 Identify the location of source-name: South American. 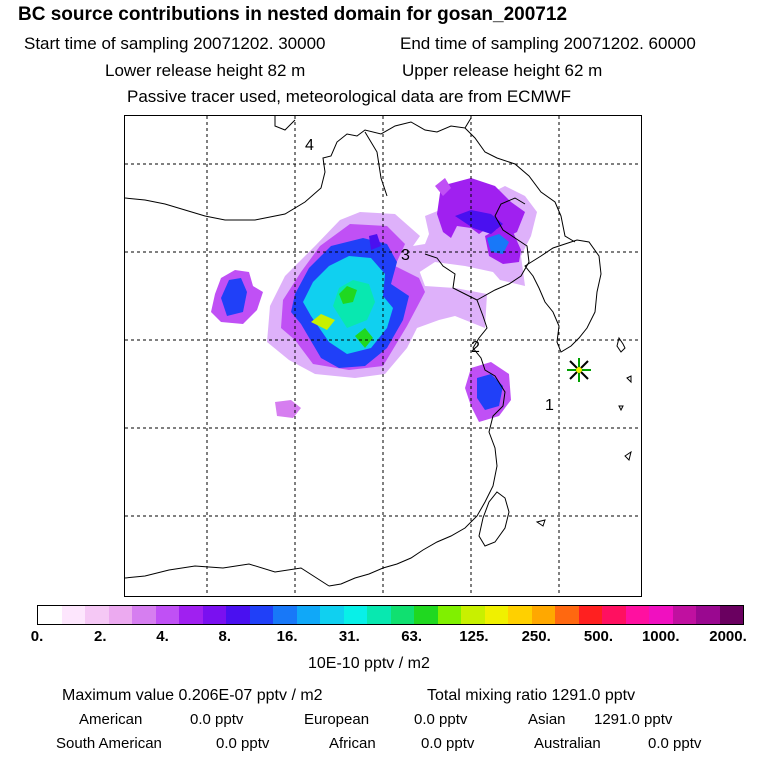
(109, 743).